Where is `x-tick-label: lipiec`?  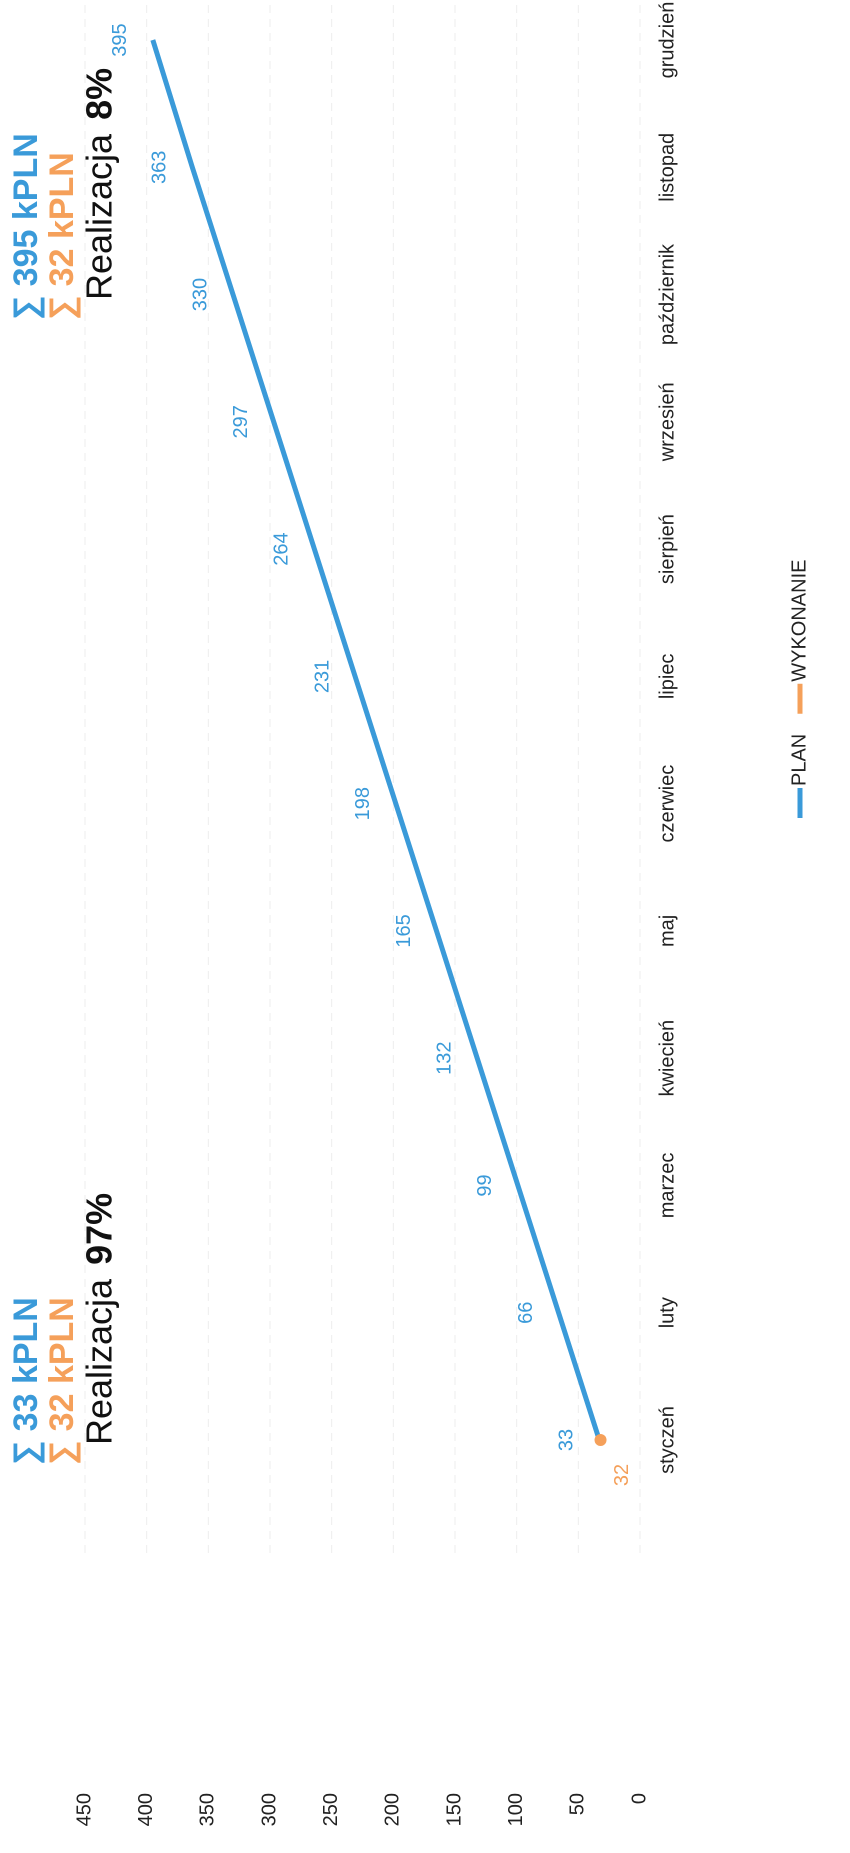 x-tick-label: lipiec is located at coordinates (667, 677).